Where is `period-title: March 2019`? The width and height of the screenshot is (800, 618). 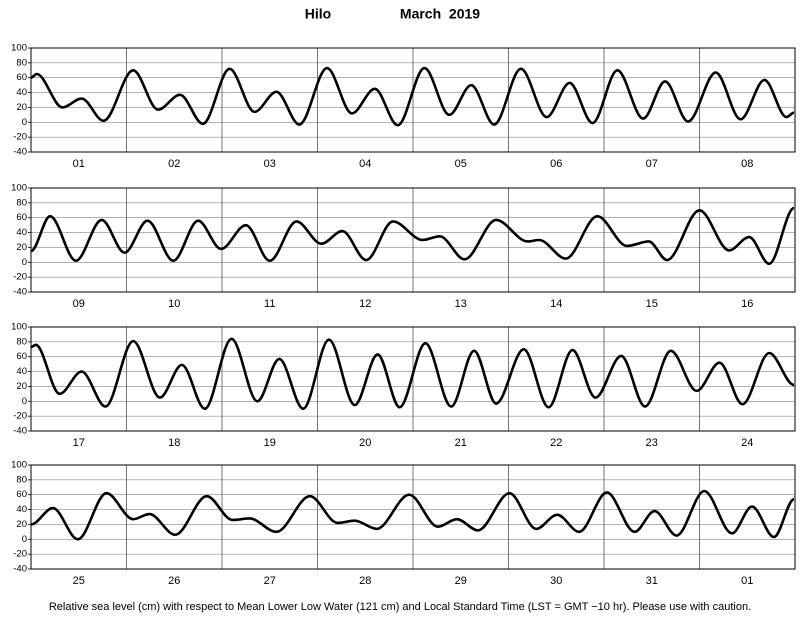 period-title: March 2019 is located at coordinates (440, 14).